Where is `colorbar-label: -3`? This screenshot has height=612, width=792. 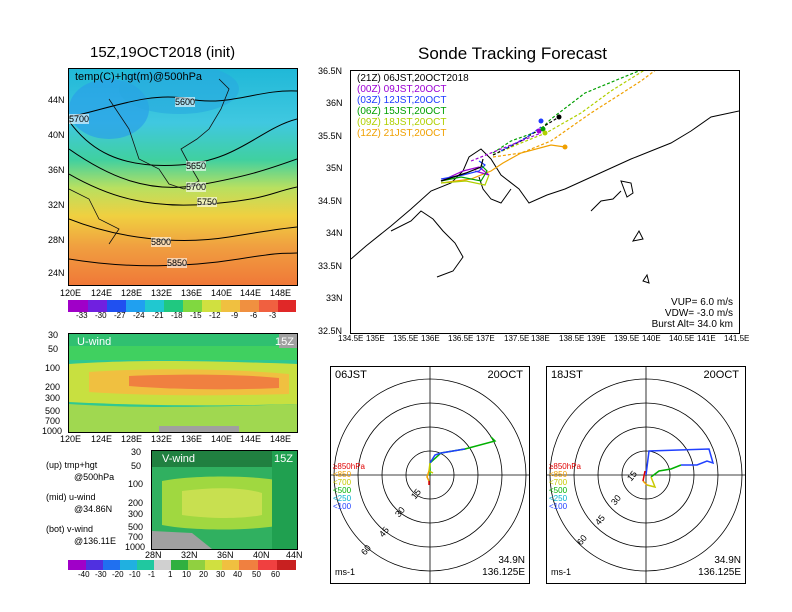
colorbar-label: -3 is located at coordinates (273, 315).